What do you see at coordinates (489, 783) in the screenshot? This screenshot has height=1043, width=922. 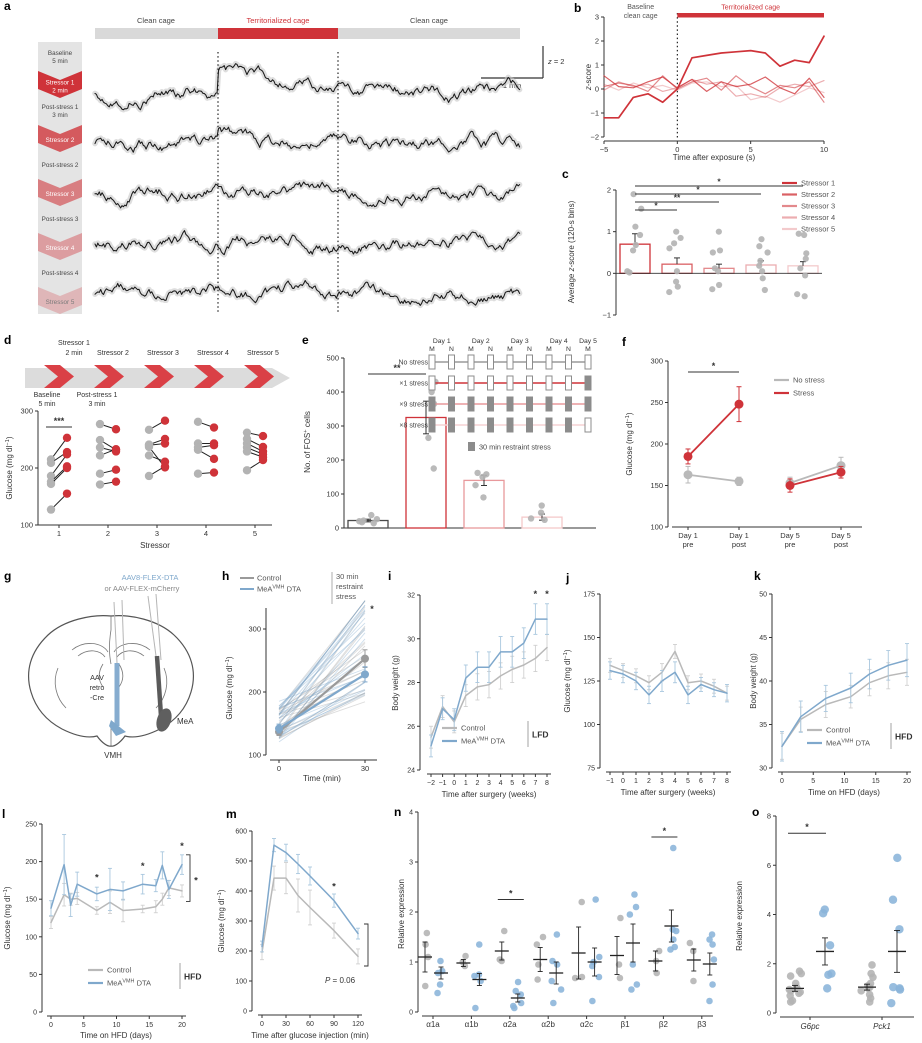 I see `label: 3` at bounding box center [489, 783].